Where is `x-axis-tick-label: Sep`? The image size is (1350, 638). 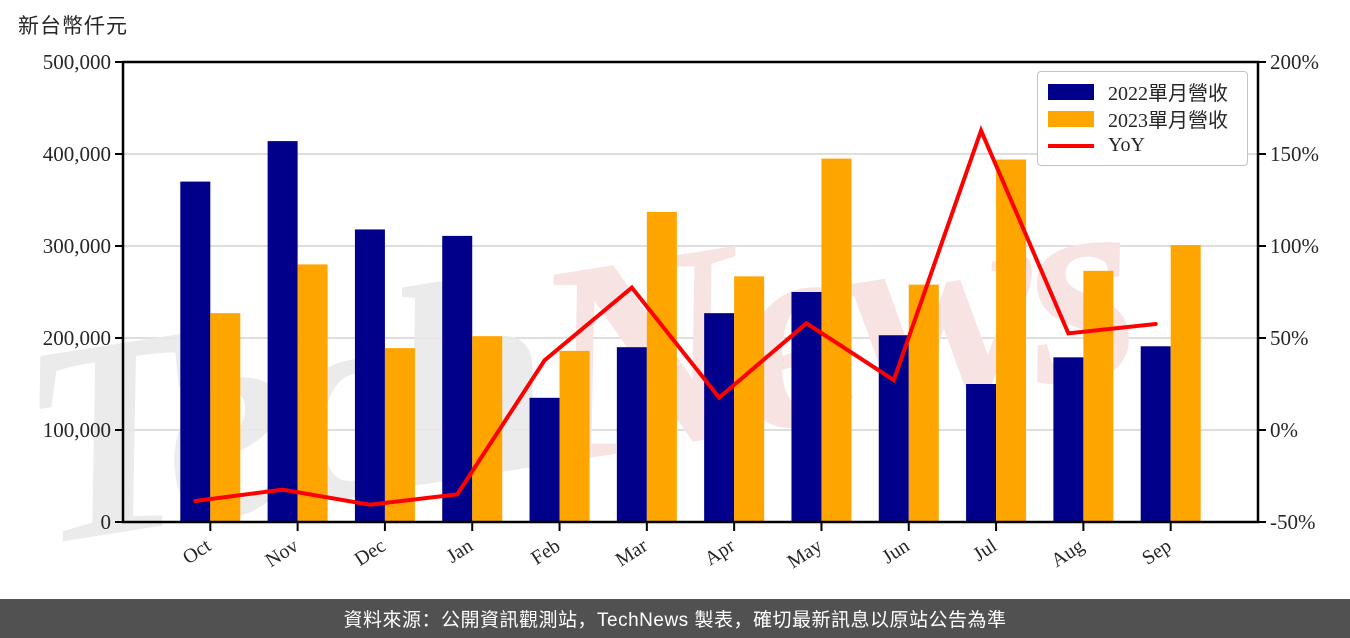
x-axis-tick-label: Sep is located at coordinates (1156, 552).